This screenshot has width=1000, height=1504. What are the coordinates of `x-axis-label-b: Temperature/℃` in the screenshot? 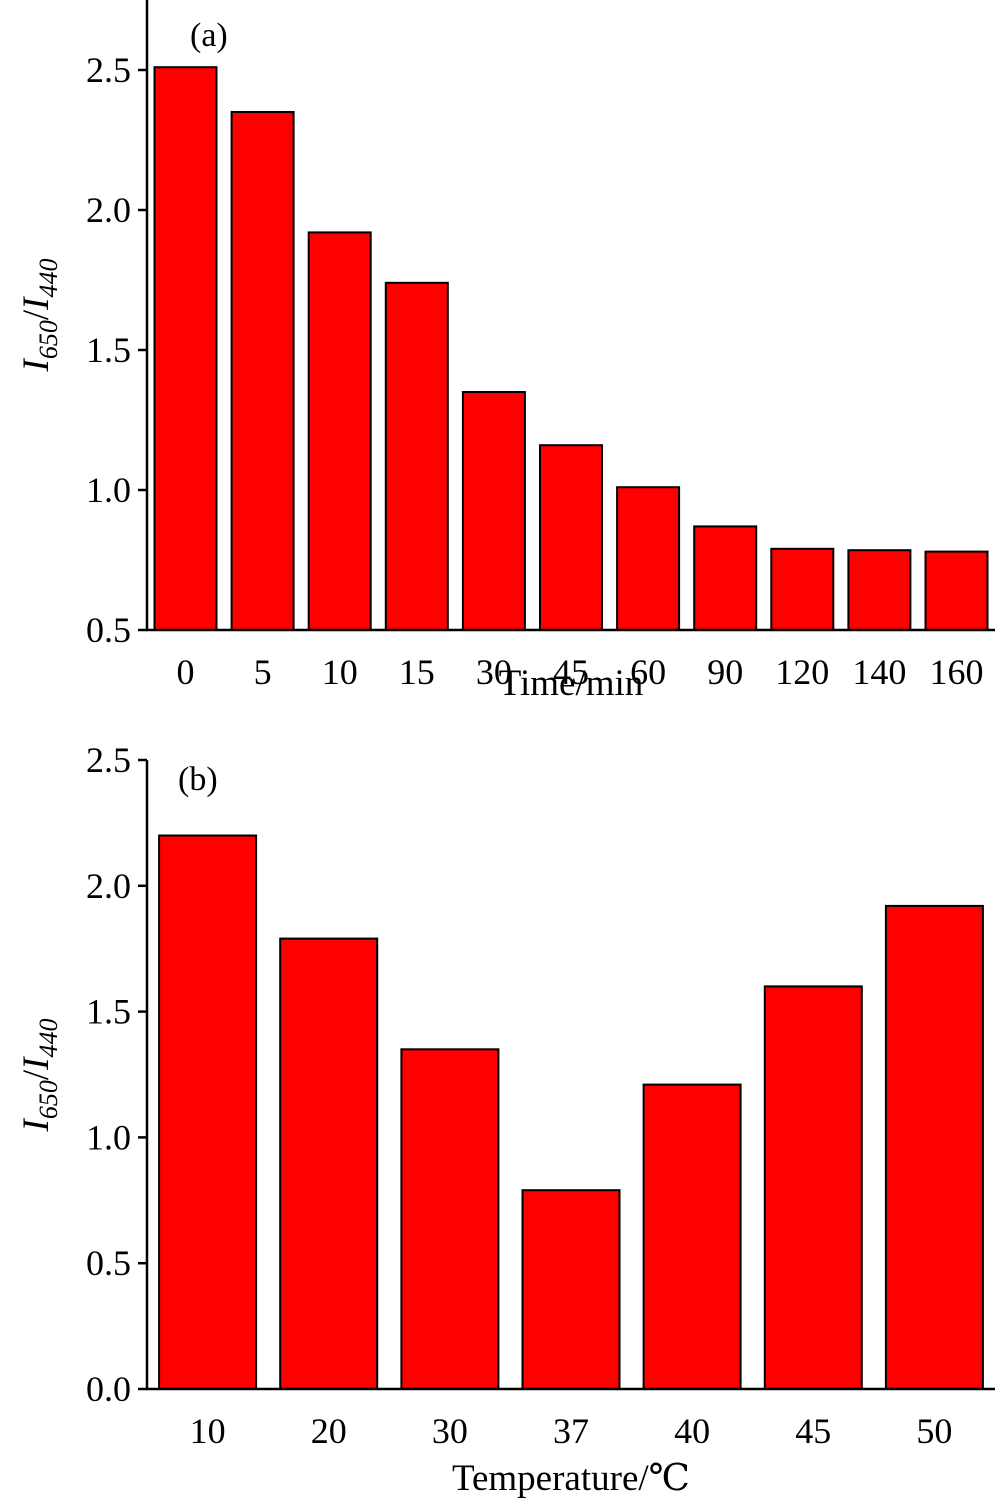 It's located at (571, 1478).